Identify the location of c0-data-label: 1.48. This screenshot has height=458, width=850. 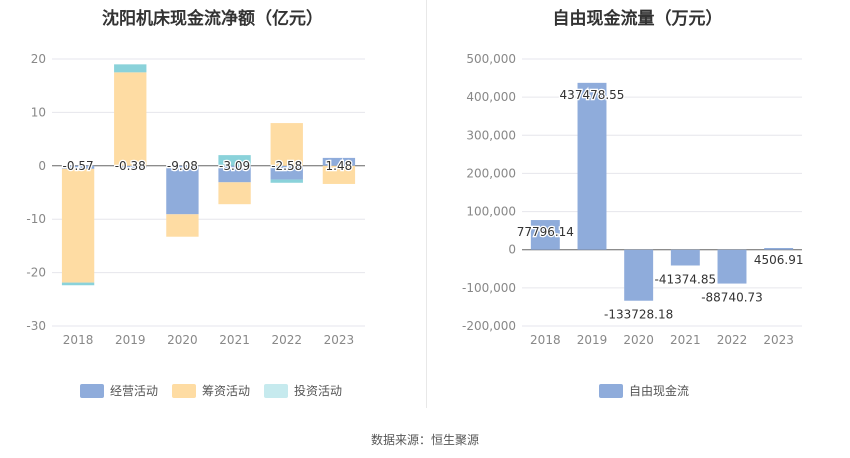
(339, 166).